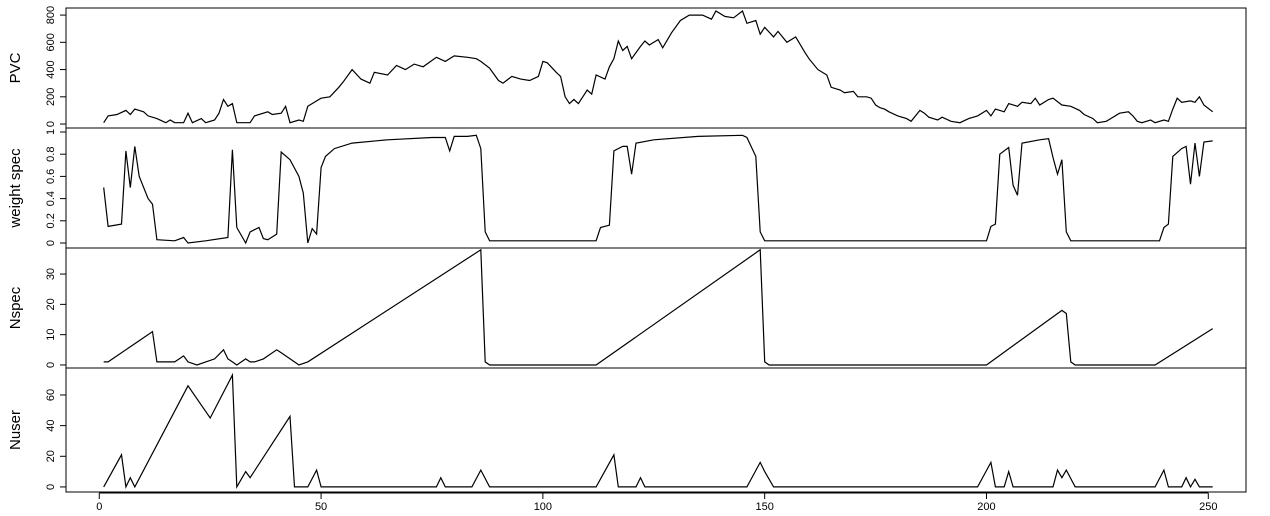  What do you see at coordinates (51, 198) in the screenshot?
I see `y-tick-label: 0.4` at bounding box center [51, 198].